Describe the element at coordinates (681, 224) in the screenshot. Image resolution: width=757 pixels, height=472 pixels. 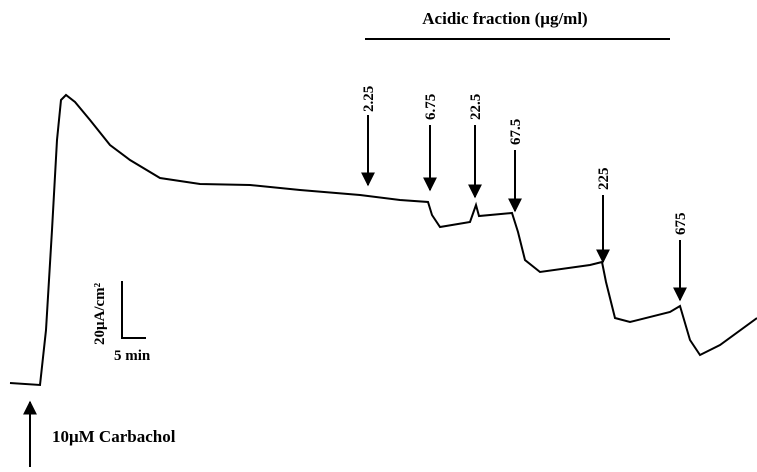
I see `dose-label: 675` at that location.